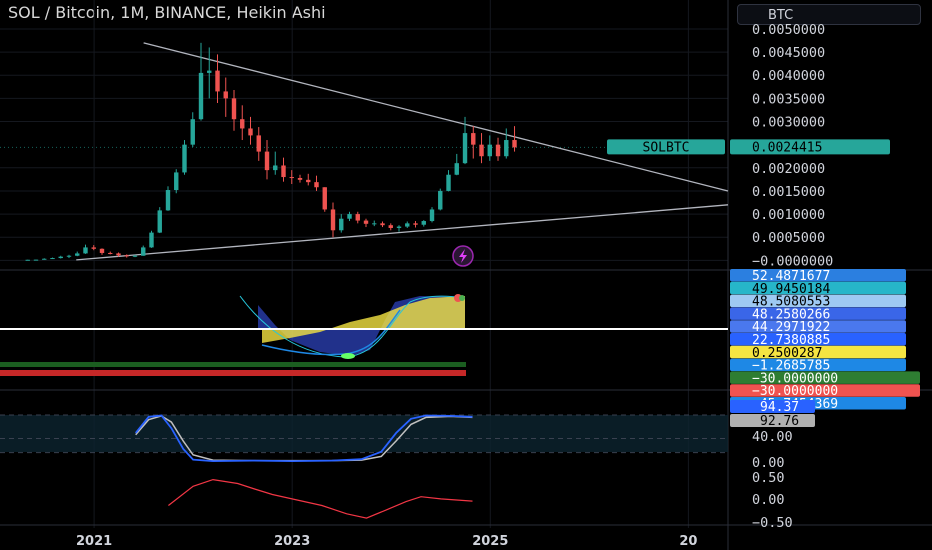  Describe the element at coordinates (791, 366) in the screenshot. I see `osc-value-badge-label: −1.2685785` at that location.